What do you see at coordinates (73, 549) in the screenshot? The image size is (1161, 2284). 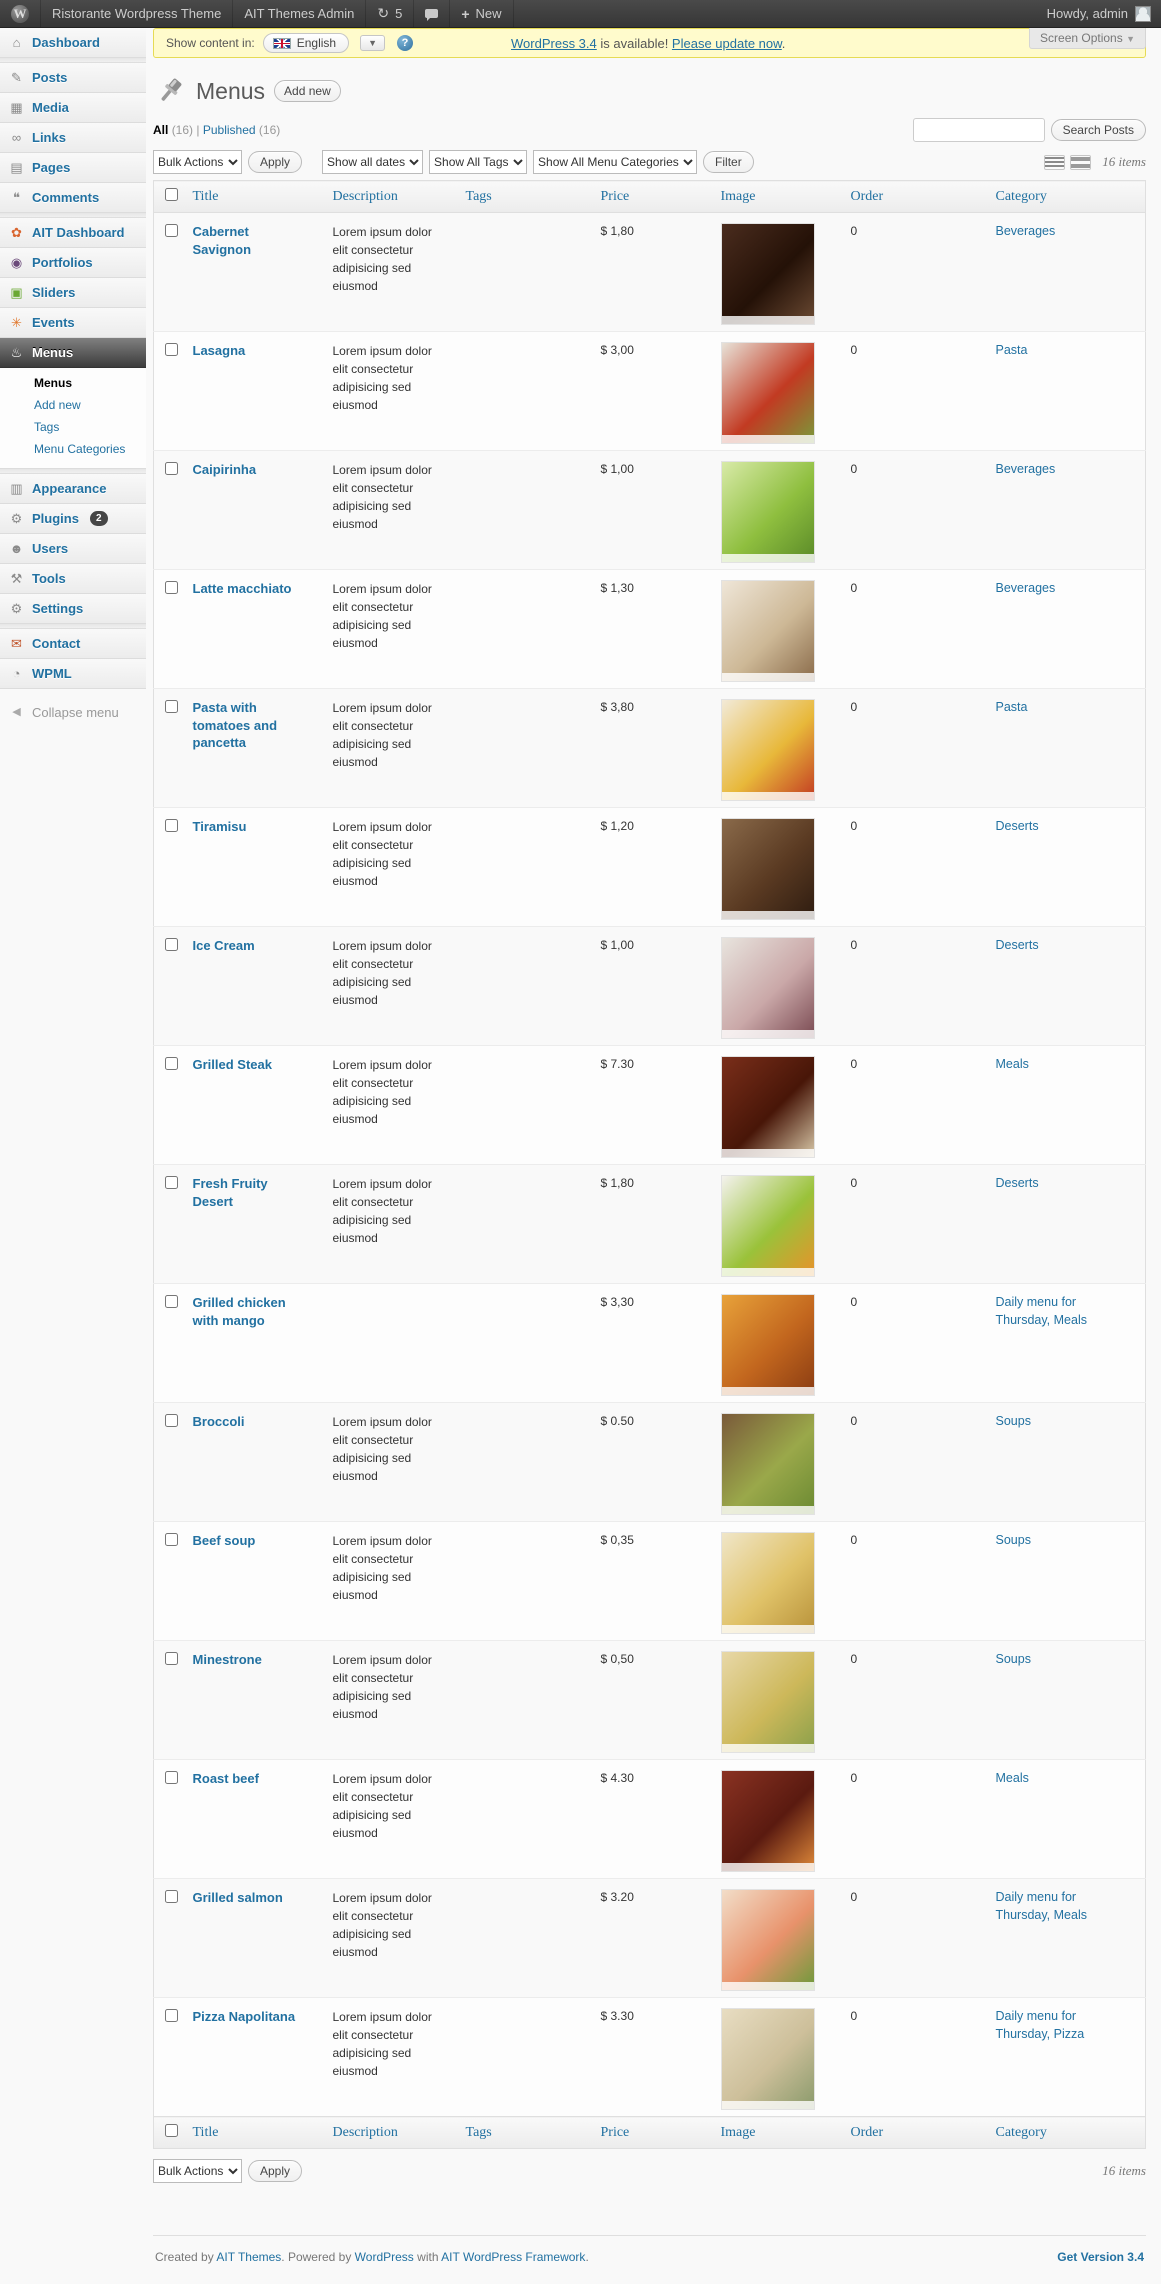 I see `sidebar-item-users: ☻ Users` at bounding box center [73, 549].